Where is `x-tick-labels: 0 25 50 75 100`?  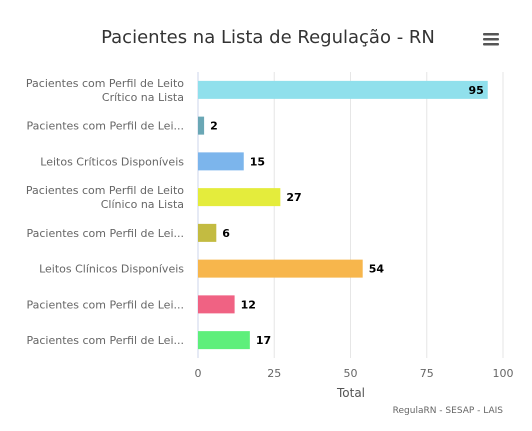 x-tick-labels: 0 25 50 75 100 is located at coordinates (354, 373).